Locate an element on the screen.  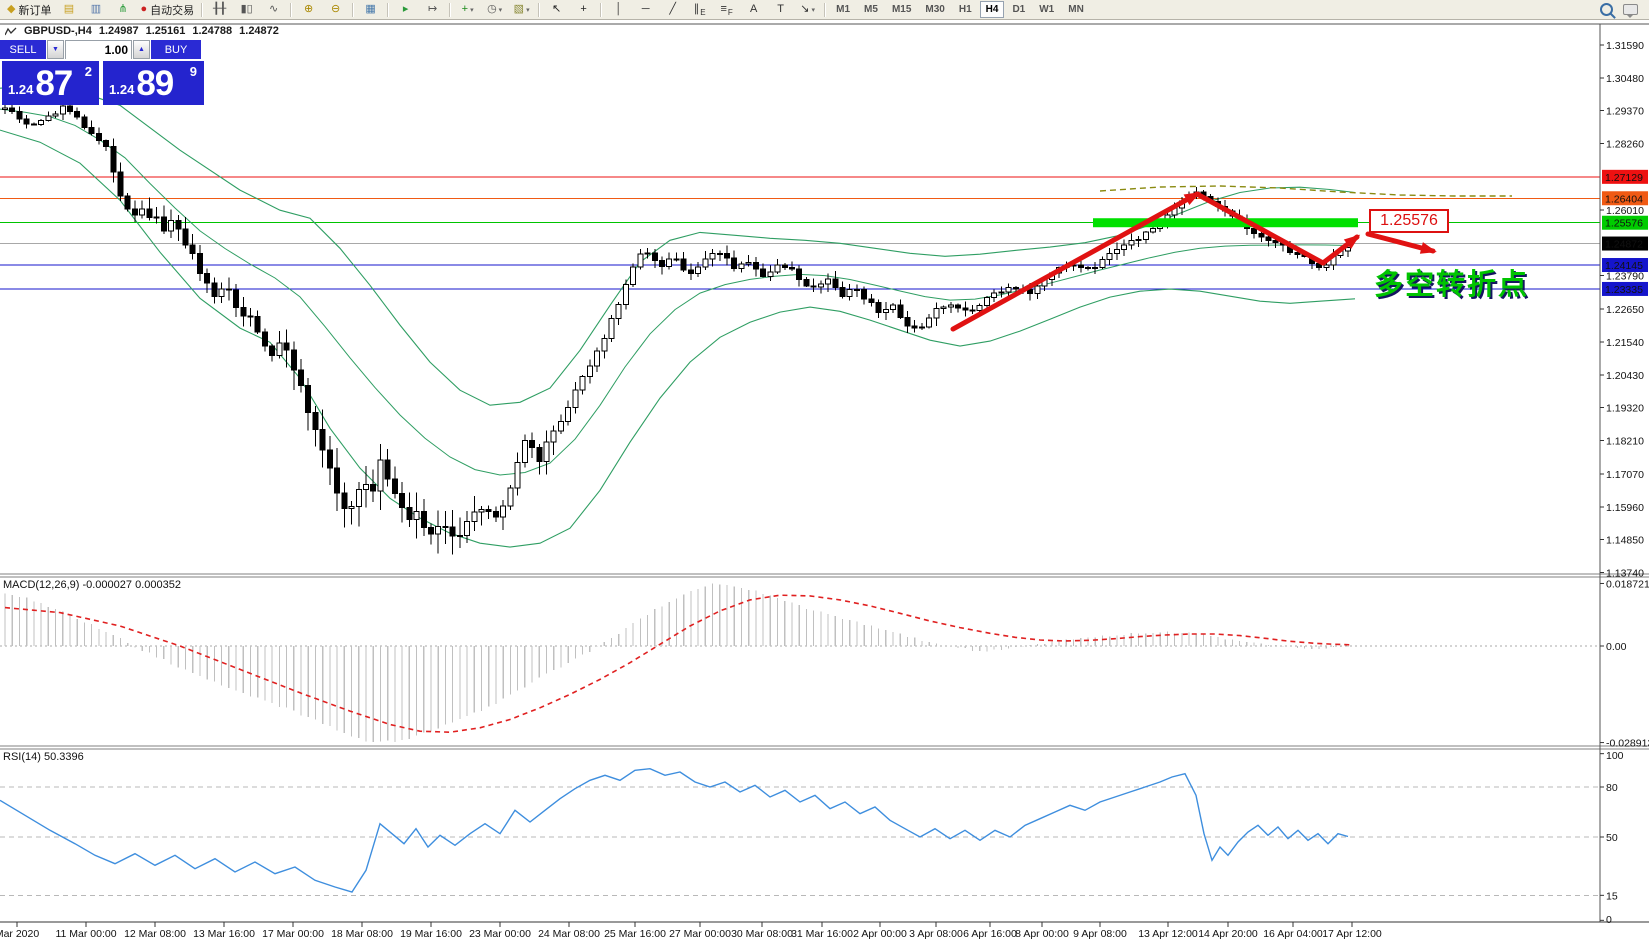
trend-arrows-annotation is located at coordinates (1193, 261).